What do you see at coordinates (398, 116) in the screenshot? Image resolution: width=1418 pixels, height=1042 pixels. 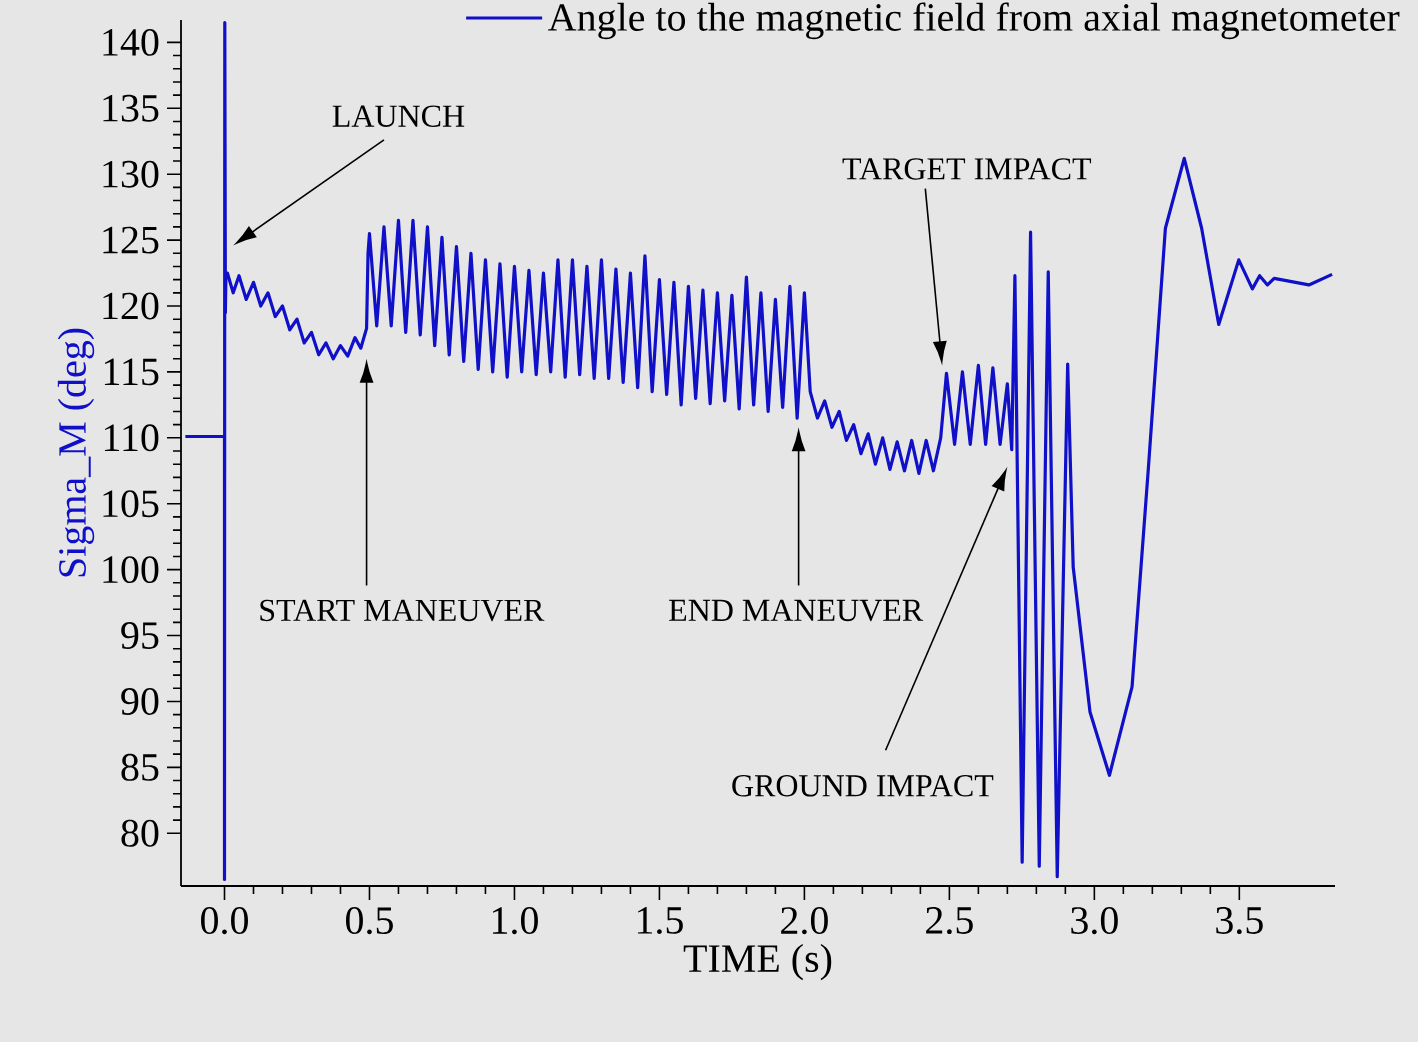 I see `annotation: LAUNCH` at bounding box center [398, 116].